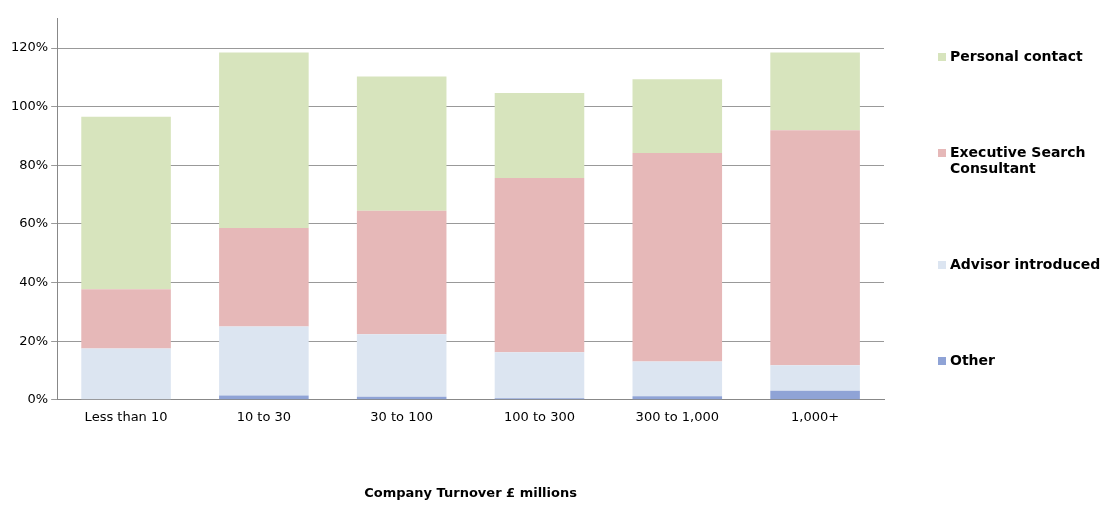 Image resolution: width=1109 pixels, height=513 pixels. I want to click on y-tick-label: 120%, so click(29, 47).